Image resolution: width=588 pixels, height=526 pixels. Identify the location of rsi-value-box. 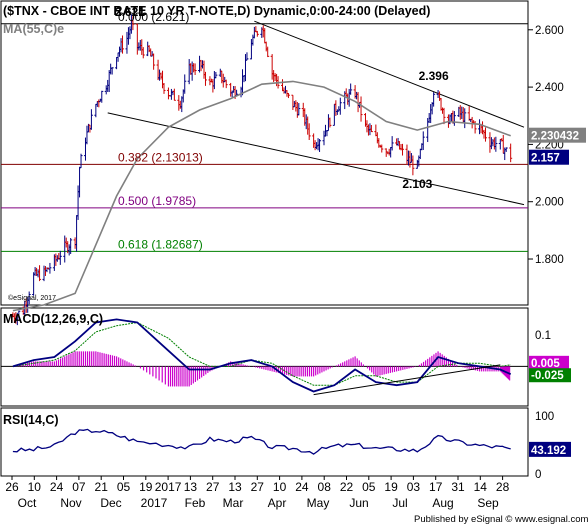
(550, 449).